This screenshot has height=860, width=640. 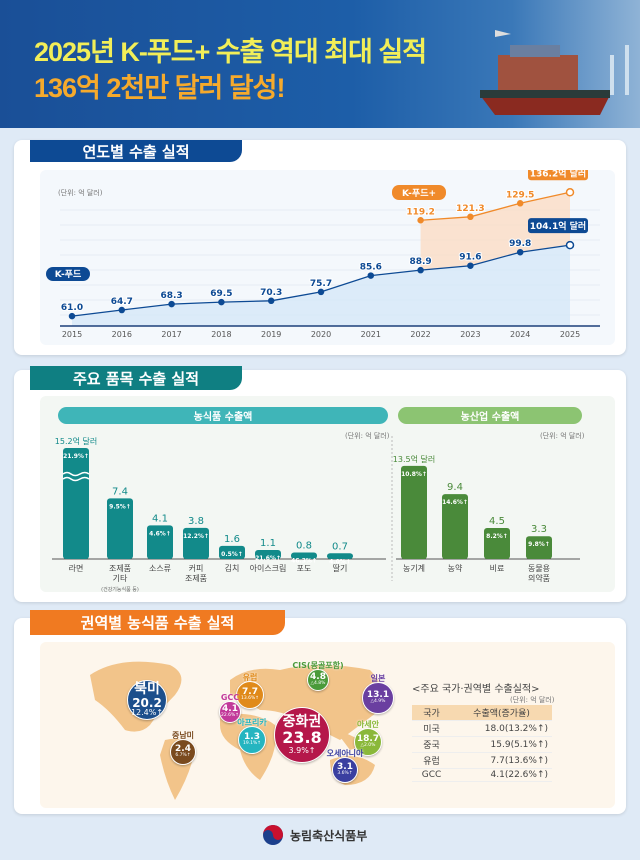 I want to click on food-value-label: 15.2억 달러, so click(x=76, y=441).